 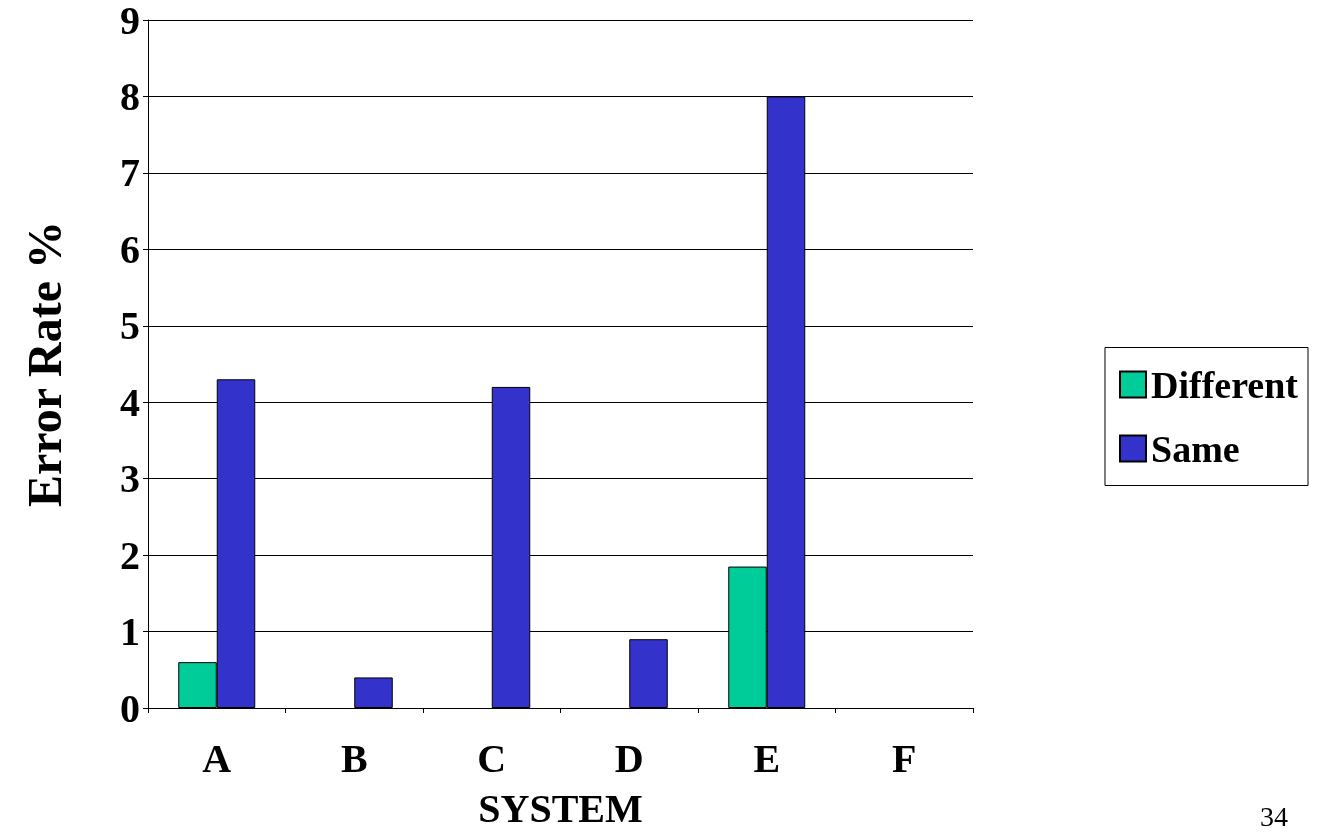 What do you see at coordinates (904, 758) in the screenshot?
I see `x-tick-label: F` at bounding box center [904, 758].